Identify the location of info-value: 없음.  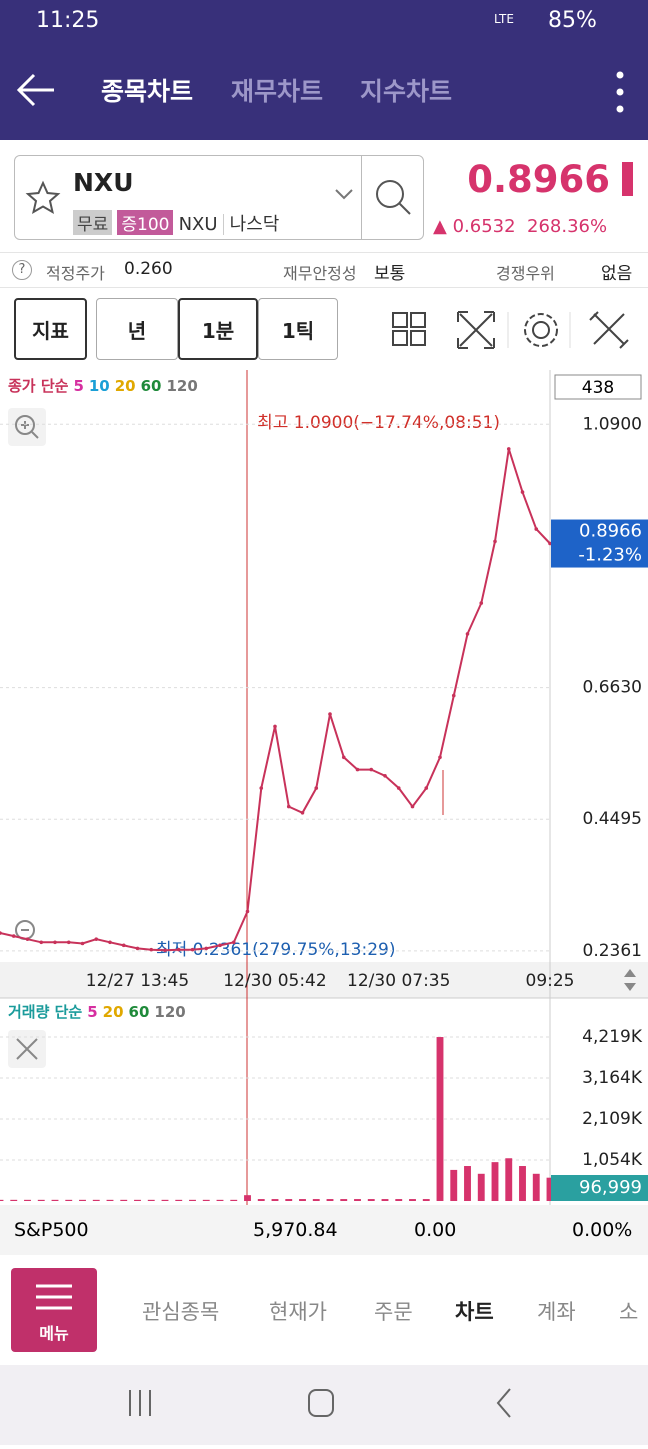
(617, 274).